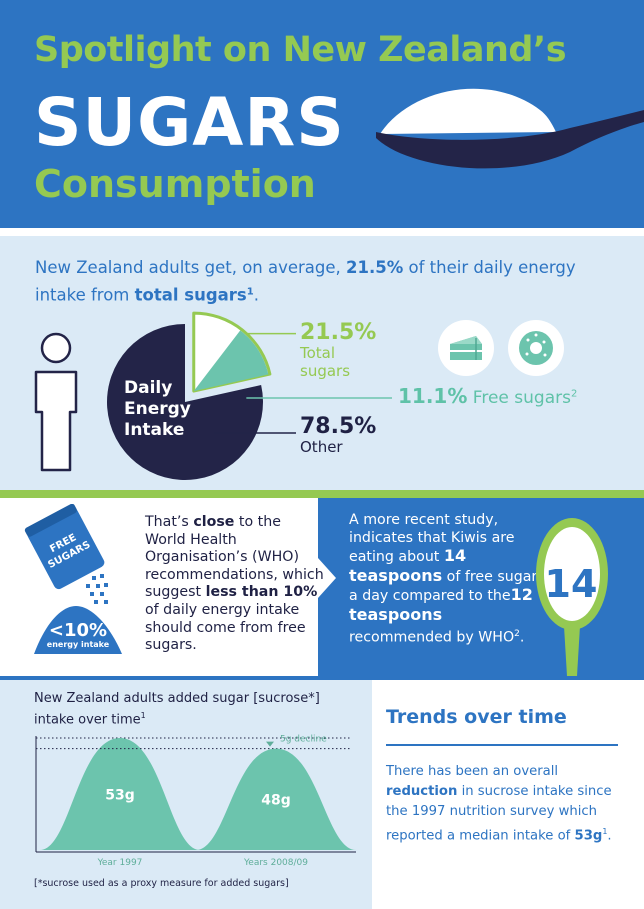 This screenshot has height=909, width=644. What do you see at coordinates (275, 863) in the screenshot?
I see `peak-label: Years 2008/09` at bounding box center [275, 863].